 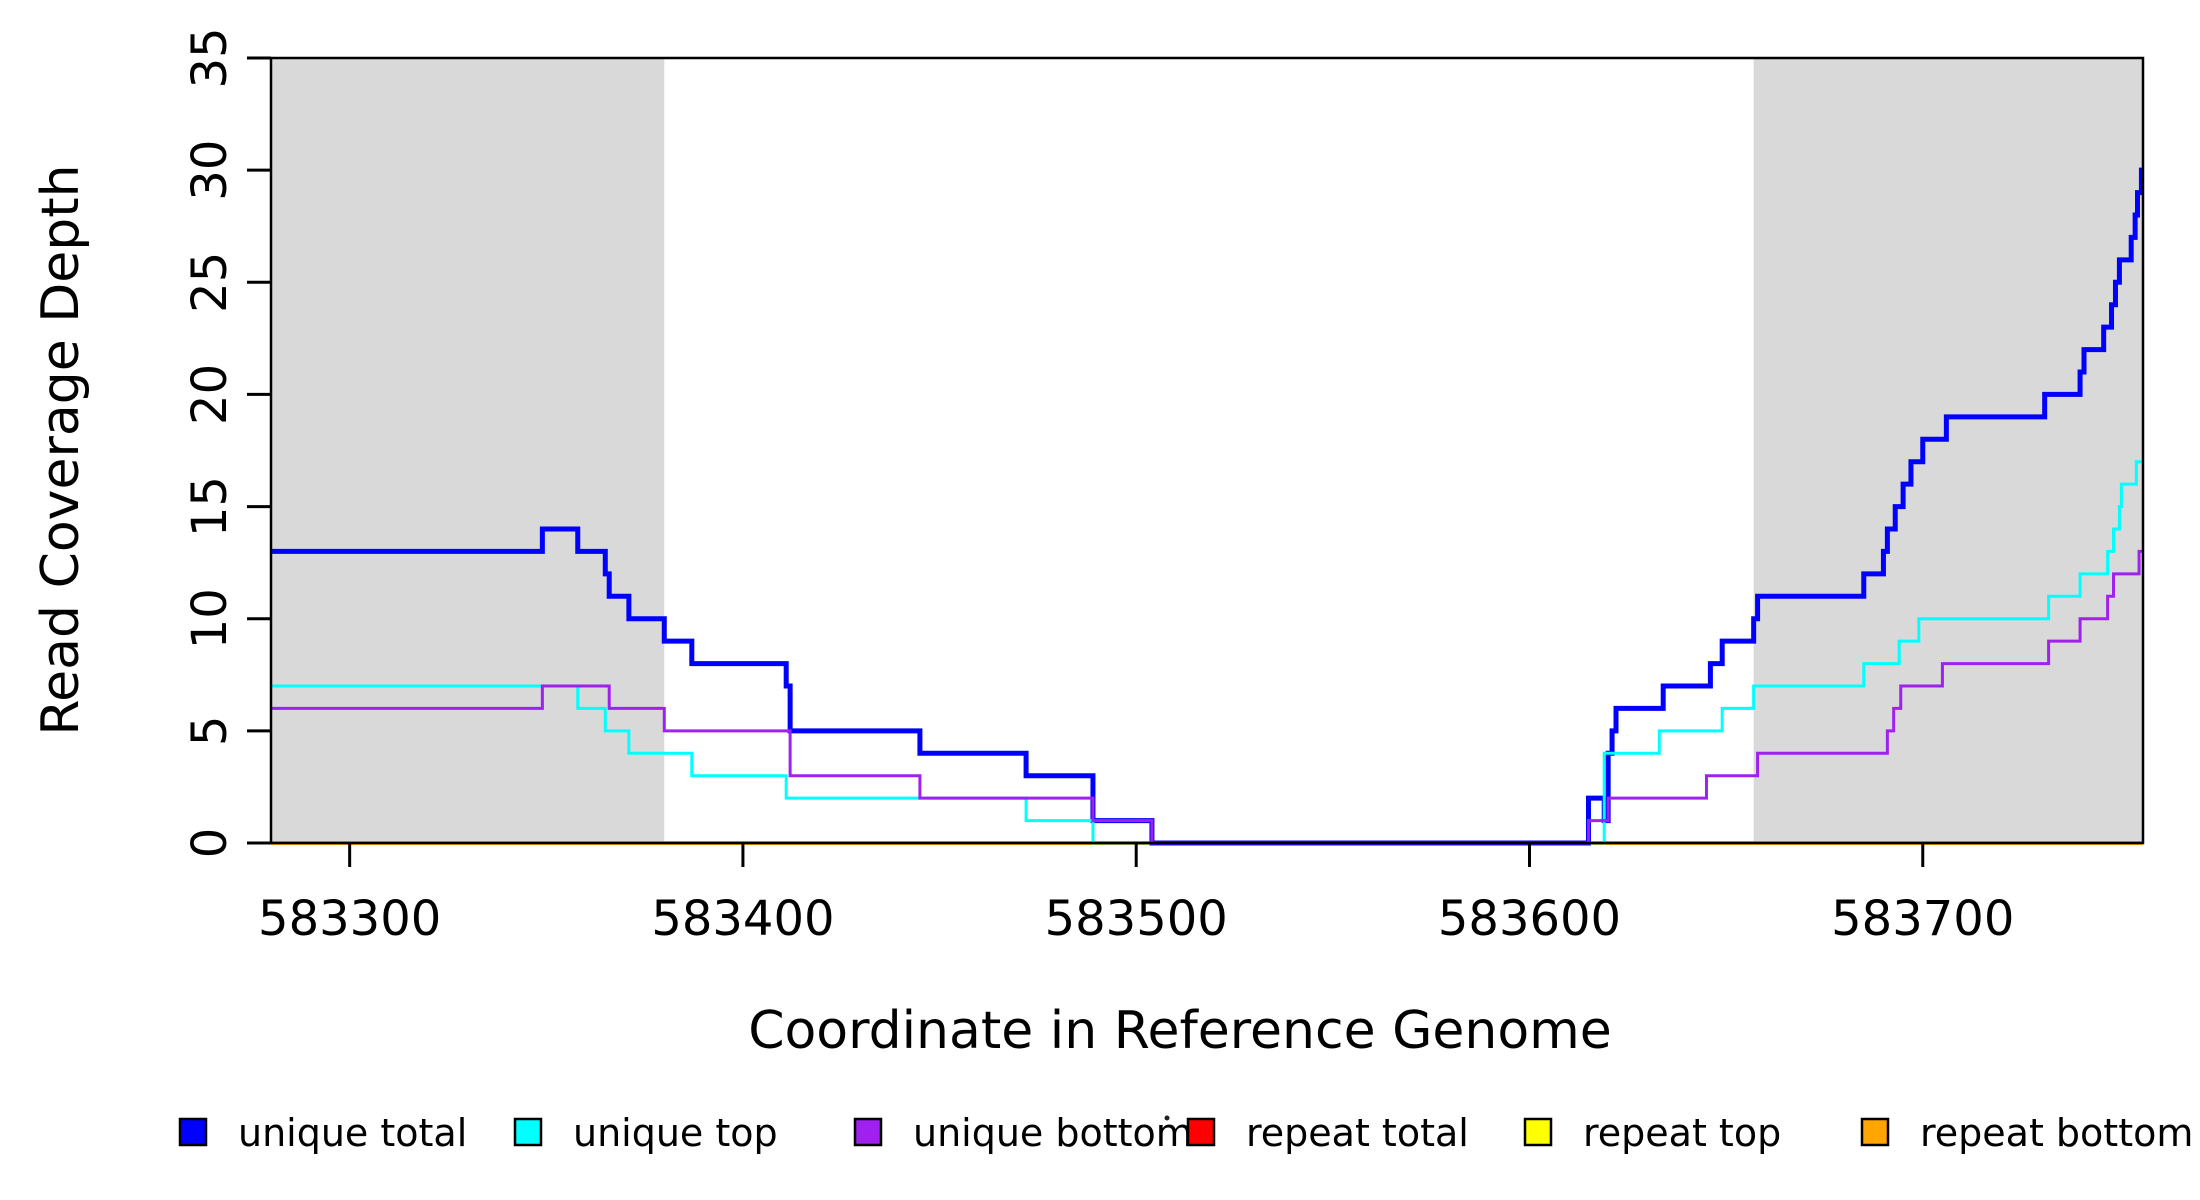 What do you see at coordinates (1922, 919) in the screenshot?
I see `x-tick-label: 583700` at bounding box center [1922, 919].